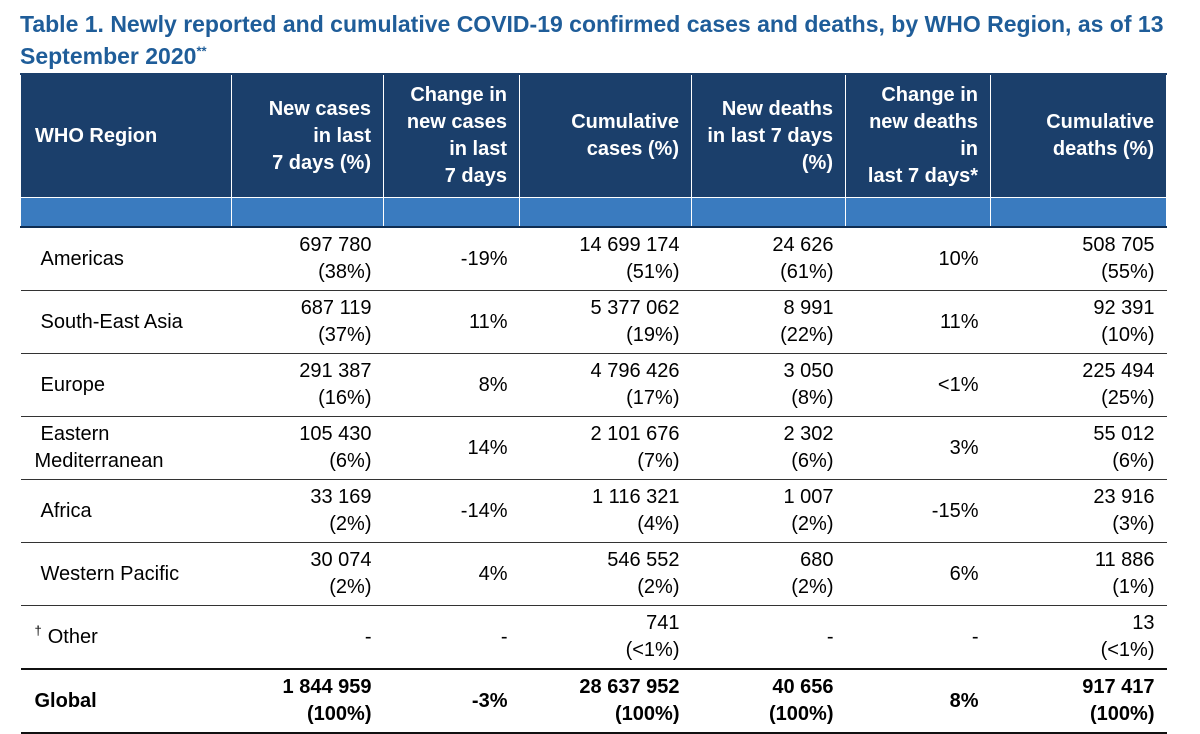  What do you see at coordinates (126, 511) in the screenshot?
I see `region-name: Africa` at bounding box center [126, 511].